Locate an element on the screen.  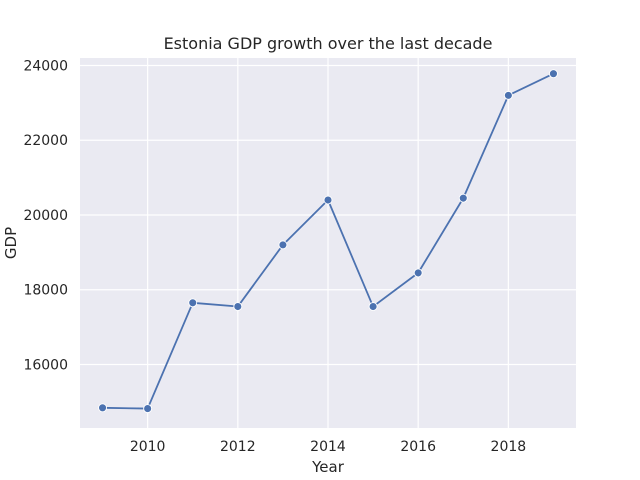
y-axis-ticks: 16000 18000 20000 22000 24000 is located at coordinates (45, 215).